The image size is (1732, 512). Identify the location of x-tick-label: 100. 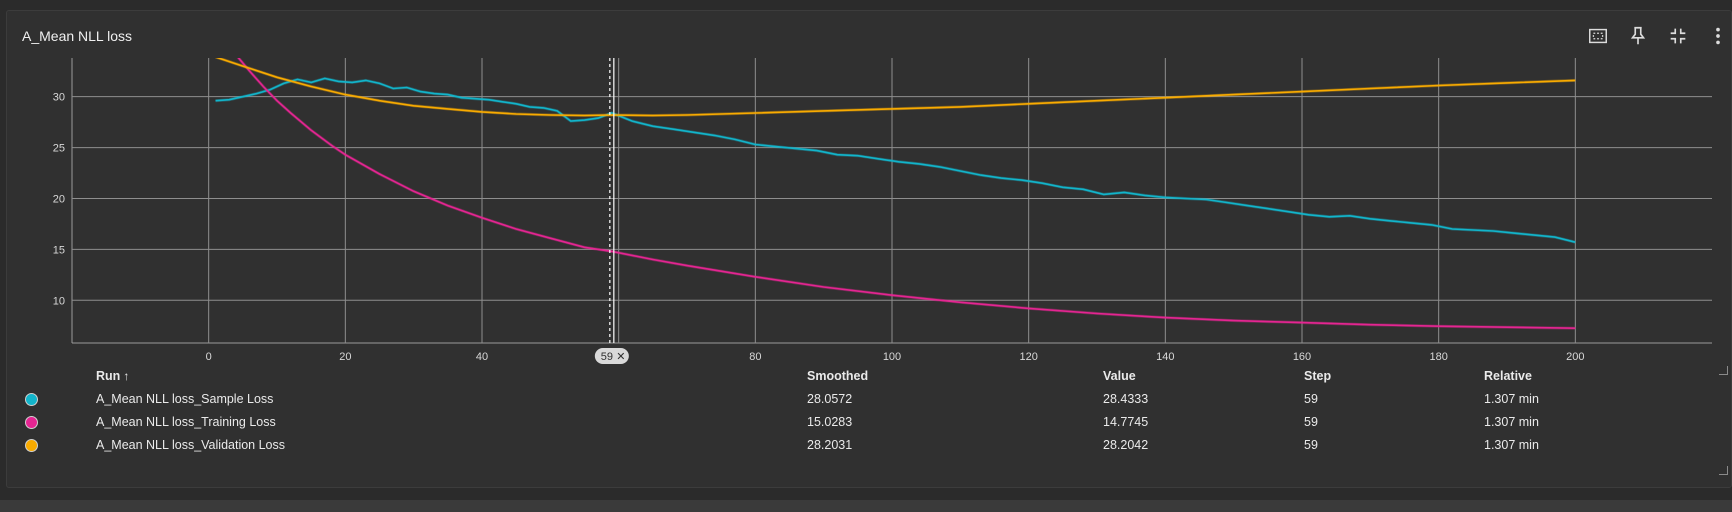
(892, 357).